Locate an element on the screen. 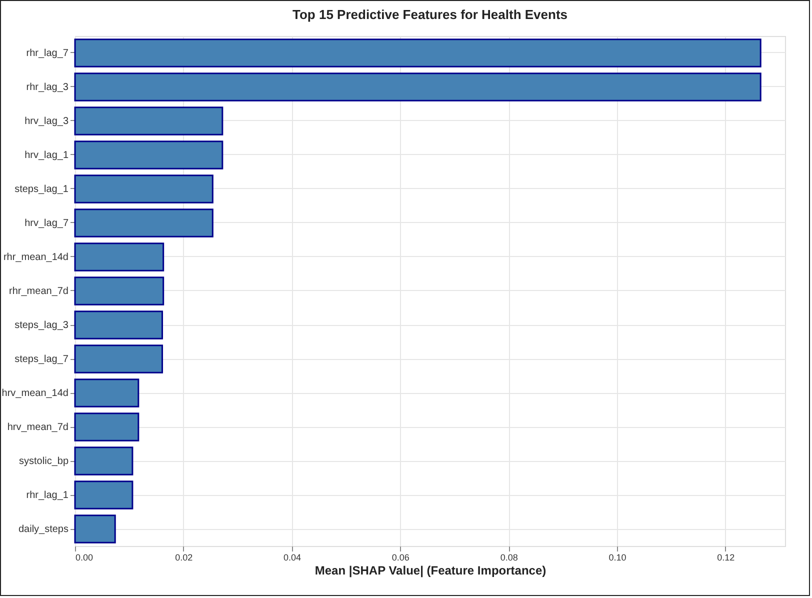 This screenshot has height=598, width=812. y-tick-label: rhr_lag_7 is located at coordinates (47, 53).